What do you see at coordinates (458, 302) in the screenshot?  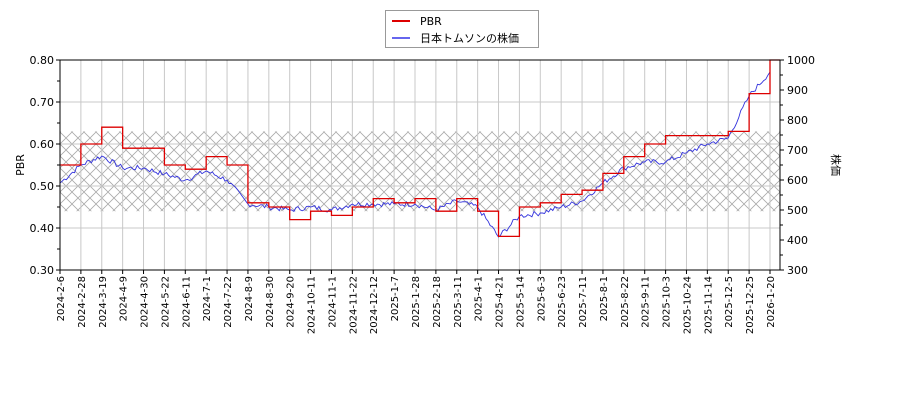 I see `x-tick-label: 2025-3-11` at bounding box center [458, 302].